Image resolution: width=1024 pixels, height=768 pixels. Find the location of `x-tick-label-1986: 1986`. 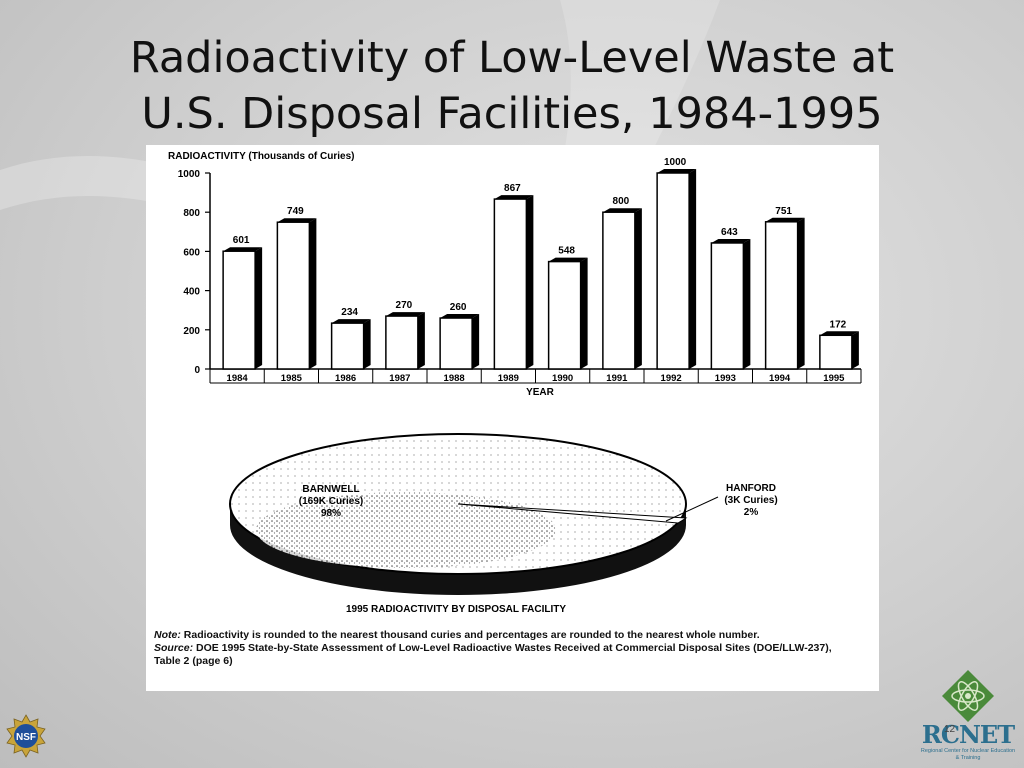

x-tick-label-1986: 1986 is located at coordinates (345, 378).